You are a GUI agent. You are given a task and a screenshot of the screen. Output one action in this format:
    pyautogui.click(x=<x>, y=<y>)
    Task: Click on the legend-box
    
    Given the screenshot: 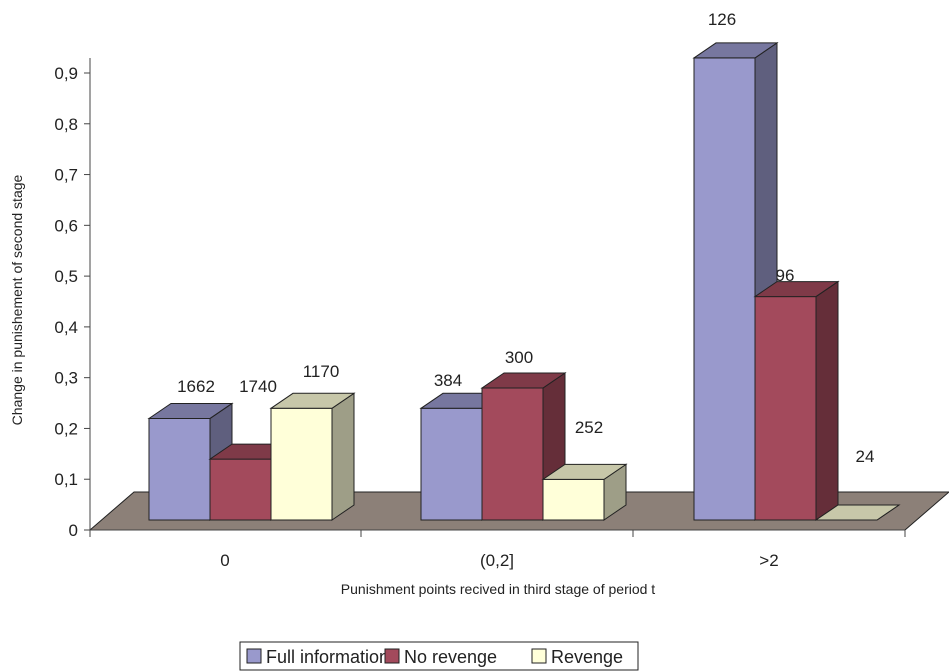 What is the action you would take?
    pyautogui.click(x=439, y=656)
    